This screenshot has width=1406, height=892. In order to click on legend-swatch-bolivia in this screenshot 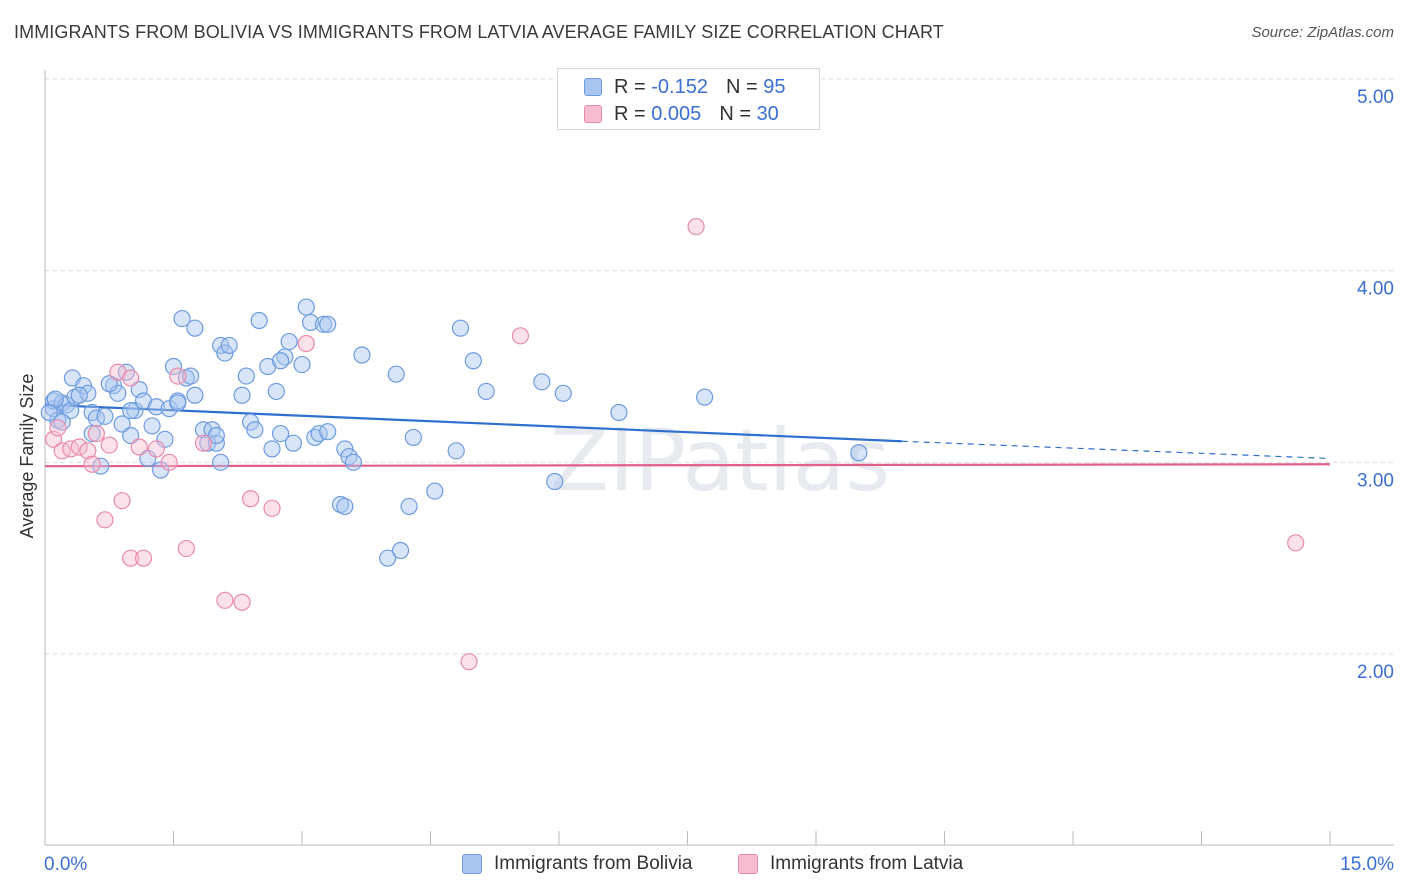, I will do `click(593, 87)`.